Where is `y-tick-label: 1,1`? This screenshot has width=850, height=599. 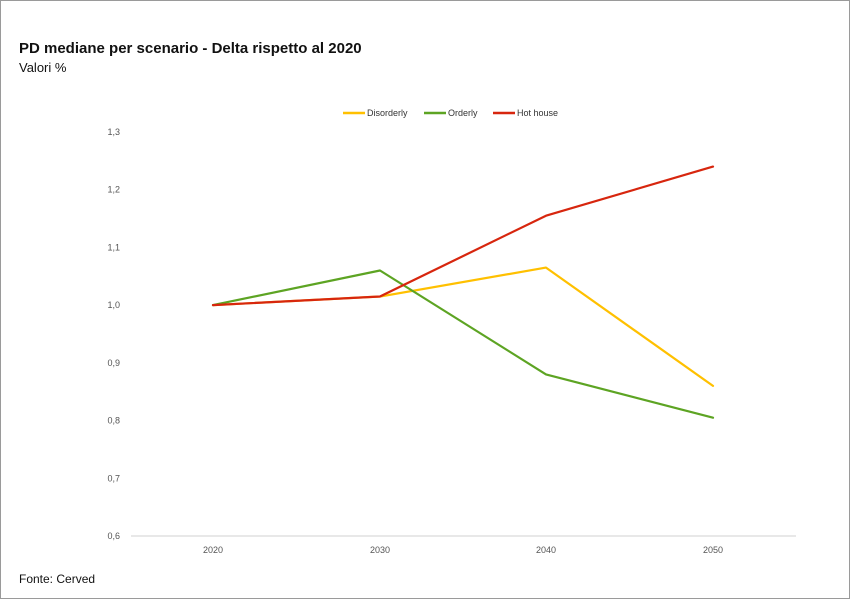
y-tick-label: 1,1 is located at coordinates (113, 247).